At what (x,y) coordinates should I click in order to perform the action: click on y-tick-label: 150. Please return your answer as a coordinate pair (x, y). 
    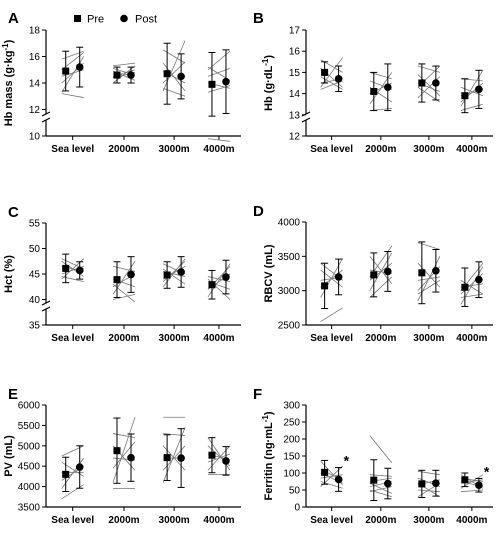
    Looking at the image, I should click on (291, 457).